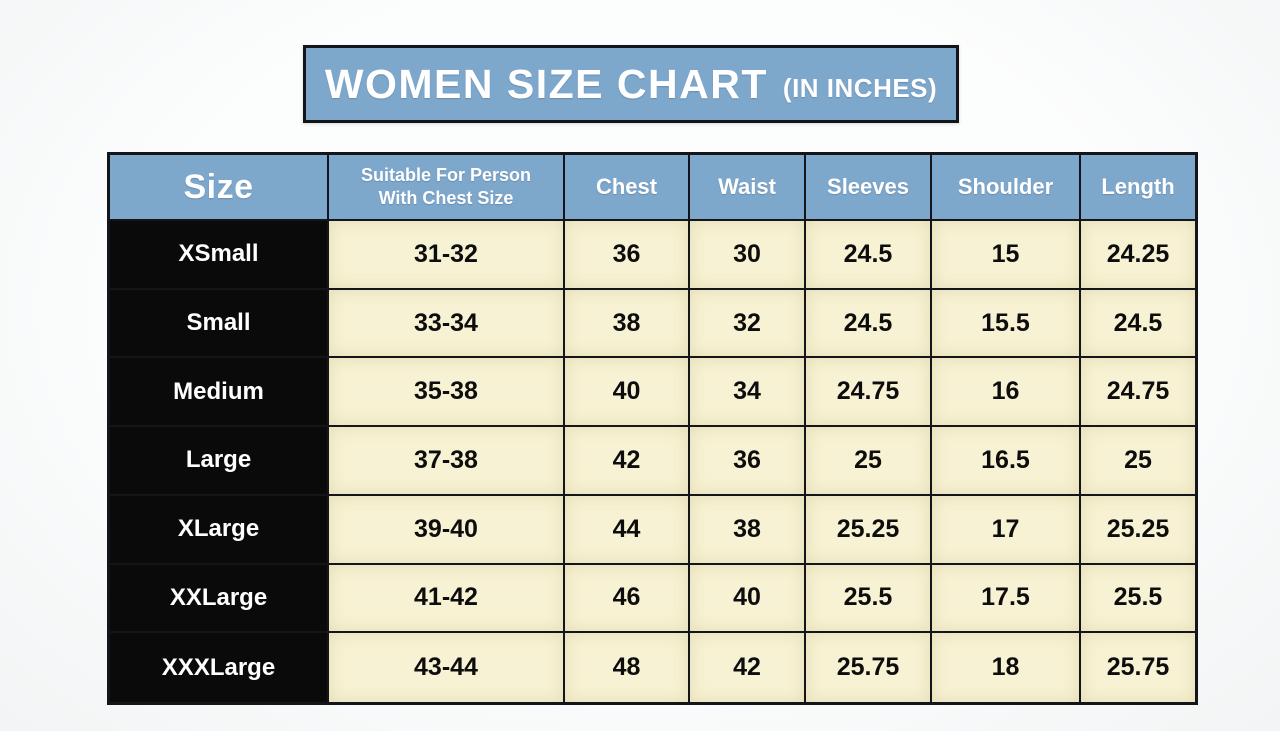  What do you see at coordinates (447, 667) in the screenshot?
I see `value-cell: 43-44` at bounding box center [447, 667].